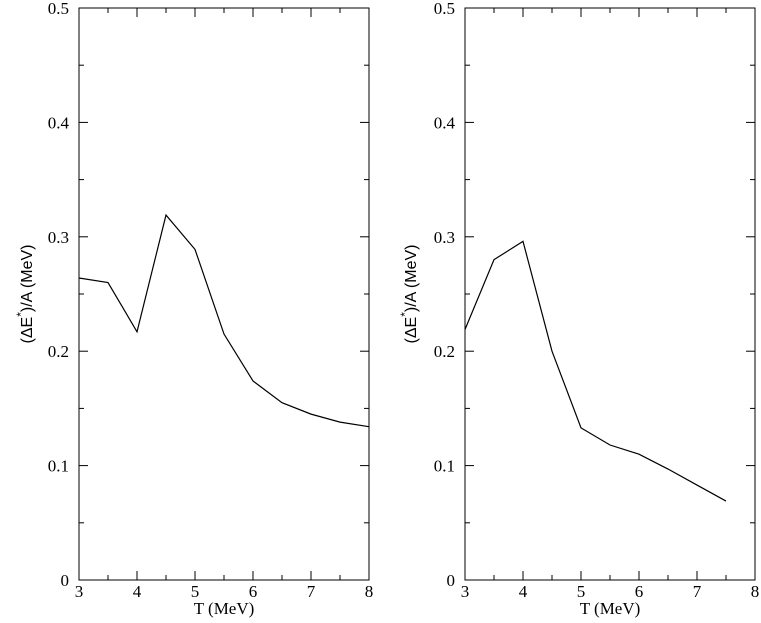 This screenshot has height=623, width=761. Describe the element at coordinates (523, 591) in the screenshot. I see `chart1-x-tick-label: 4` at that location.